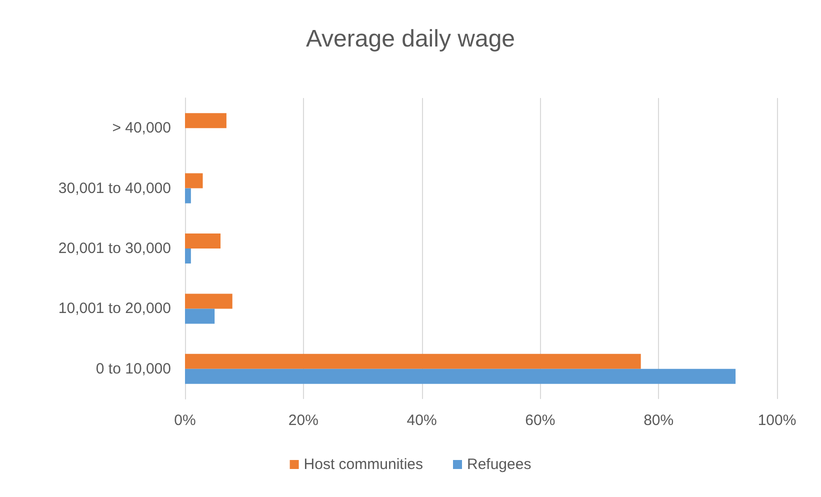  What do you see at coordinates (141, 128) in the screenshot?
I see `y-tick-label: > 40,000` at bounding box center [141, 128].